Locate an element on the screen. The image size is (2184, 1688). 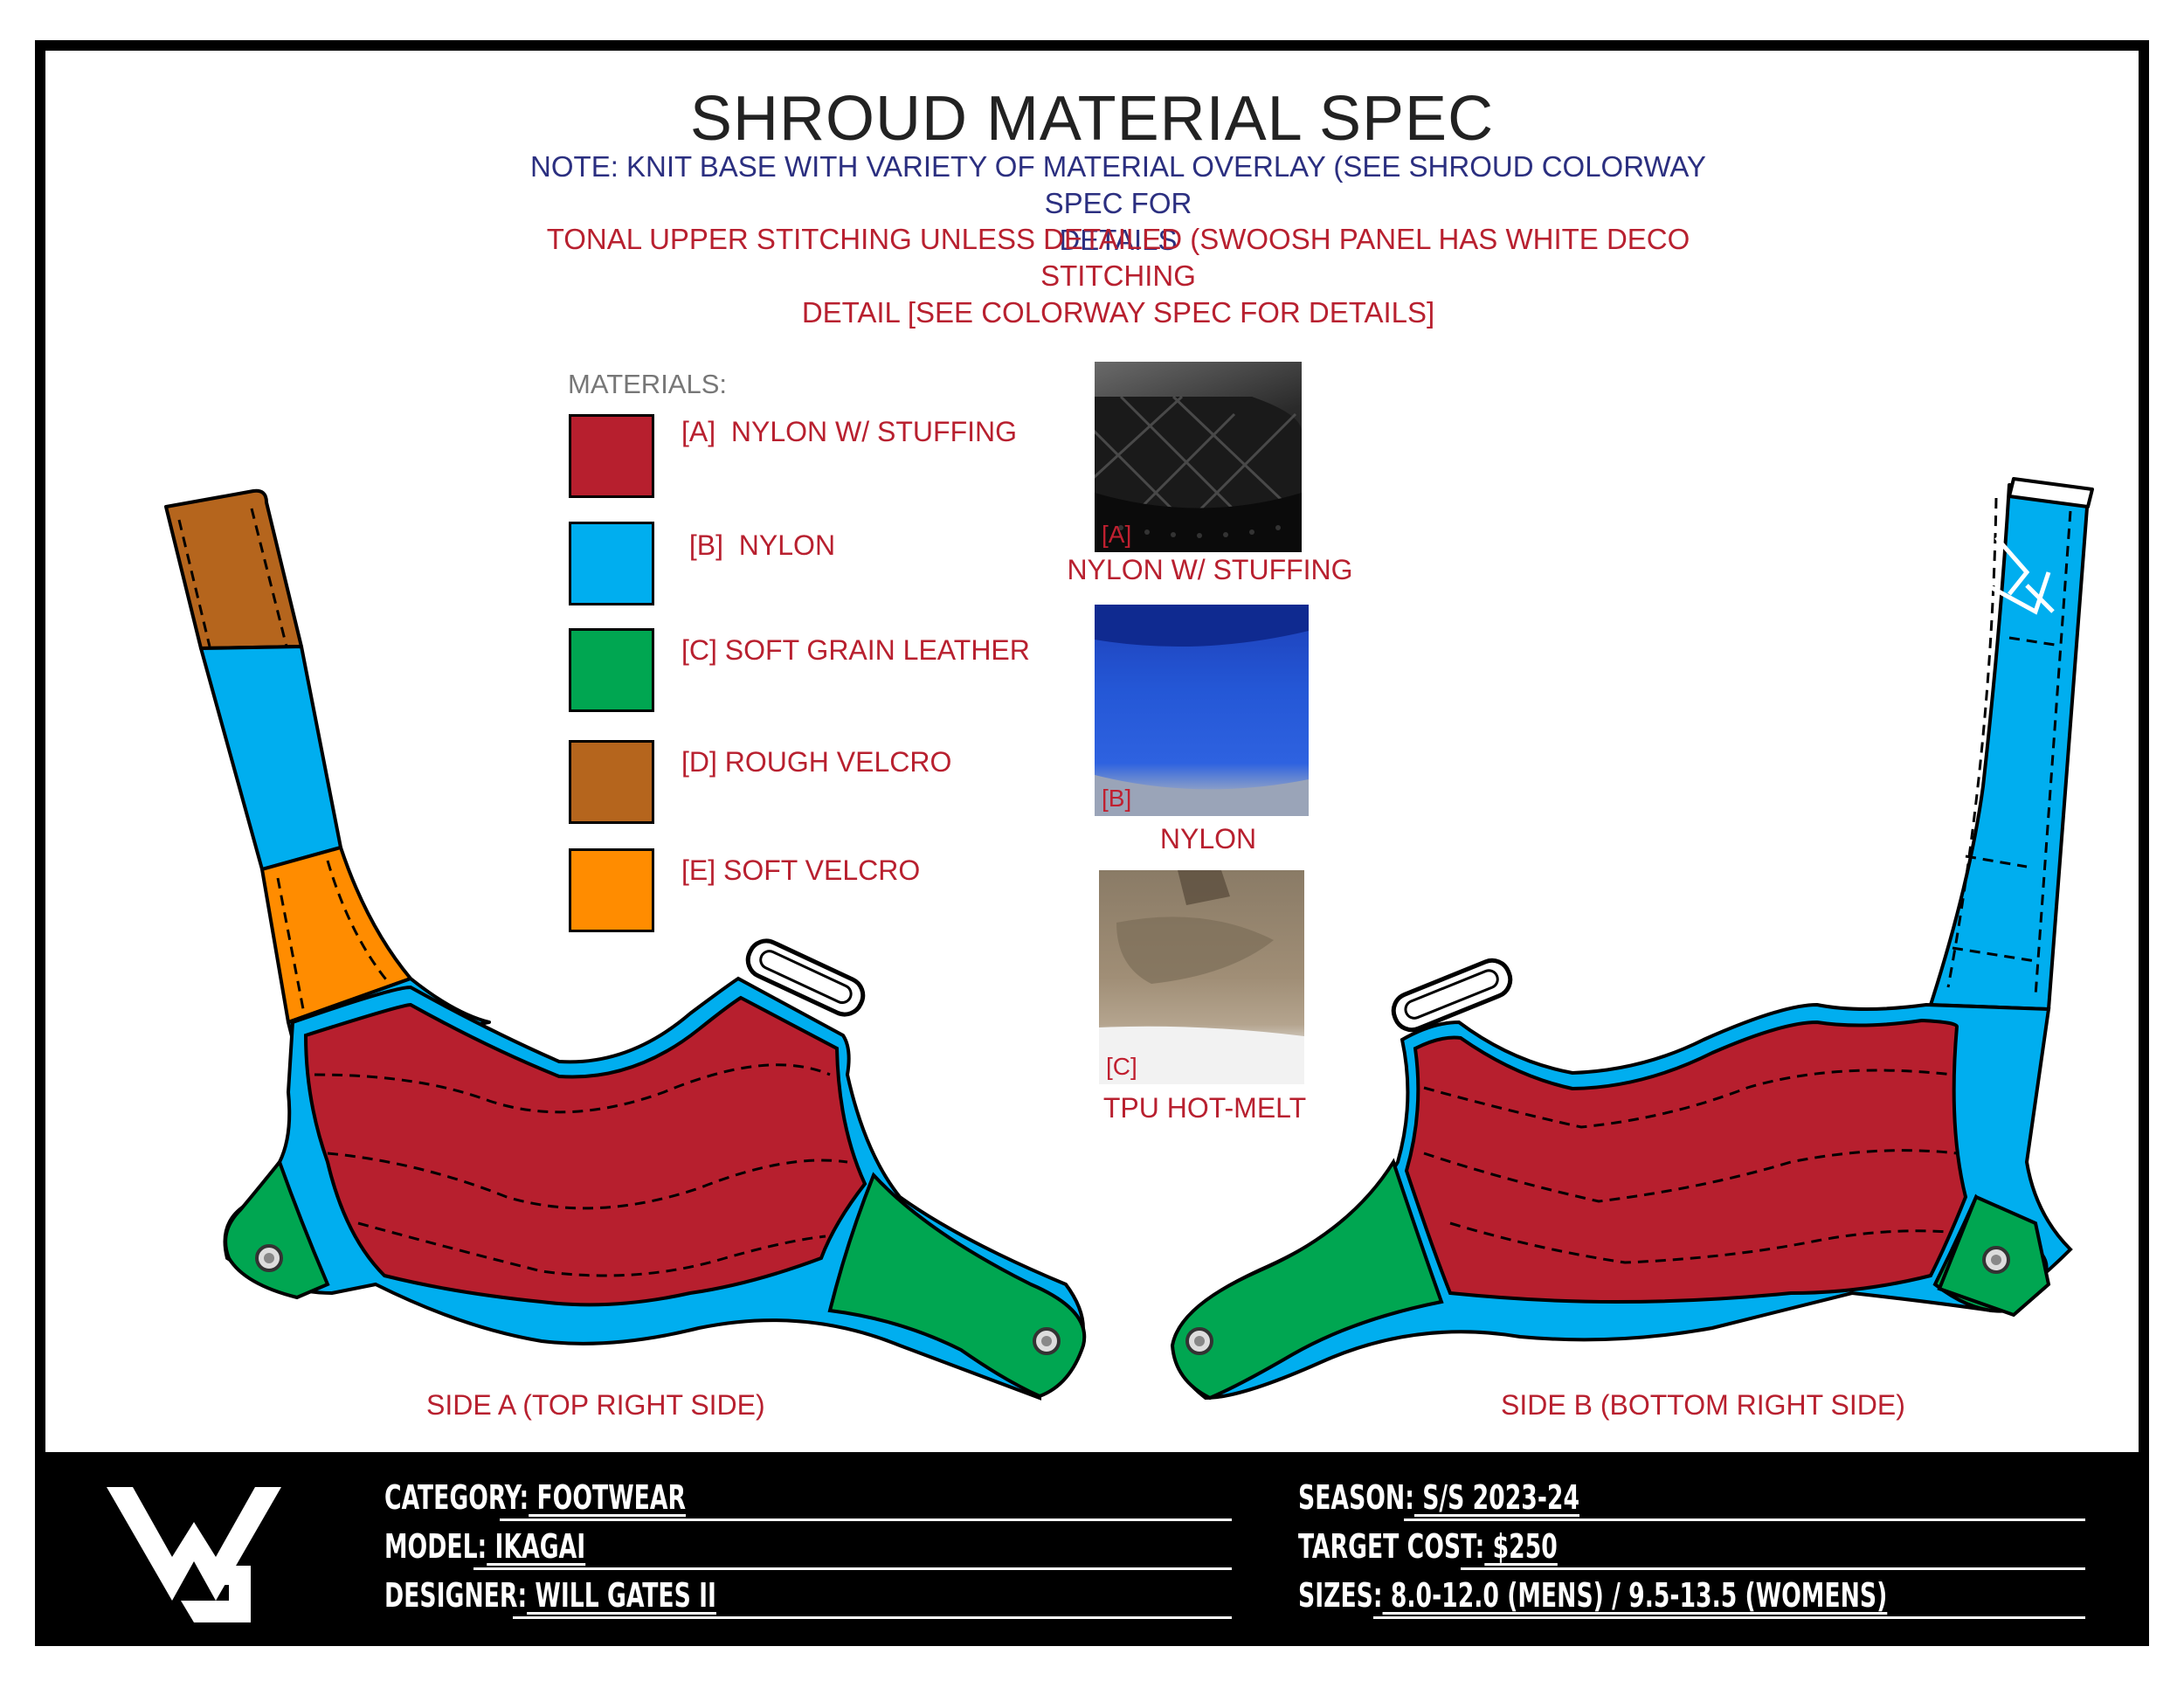
designer-label: DESIGNER: is located at coordinates (456, 1595).